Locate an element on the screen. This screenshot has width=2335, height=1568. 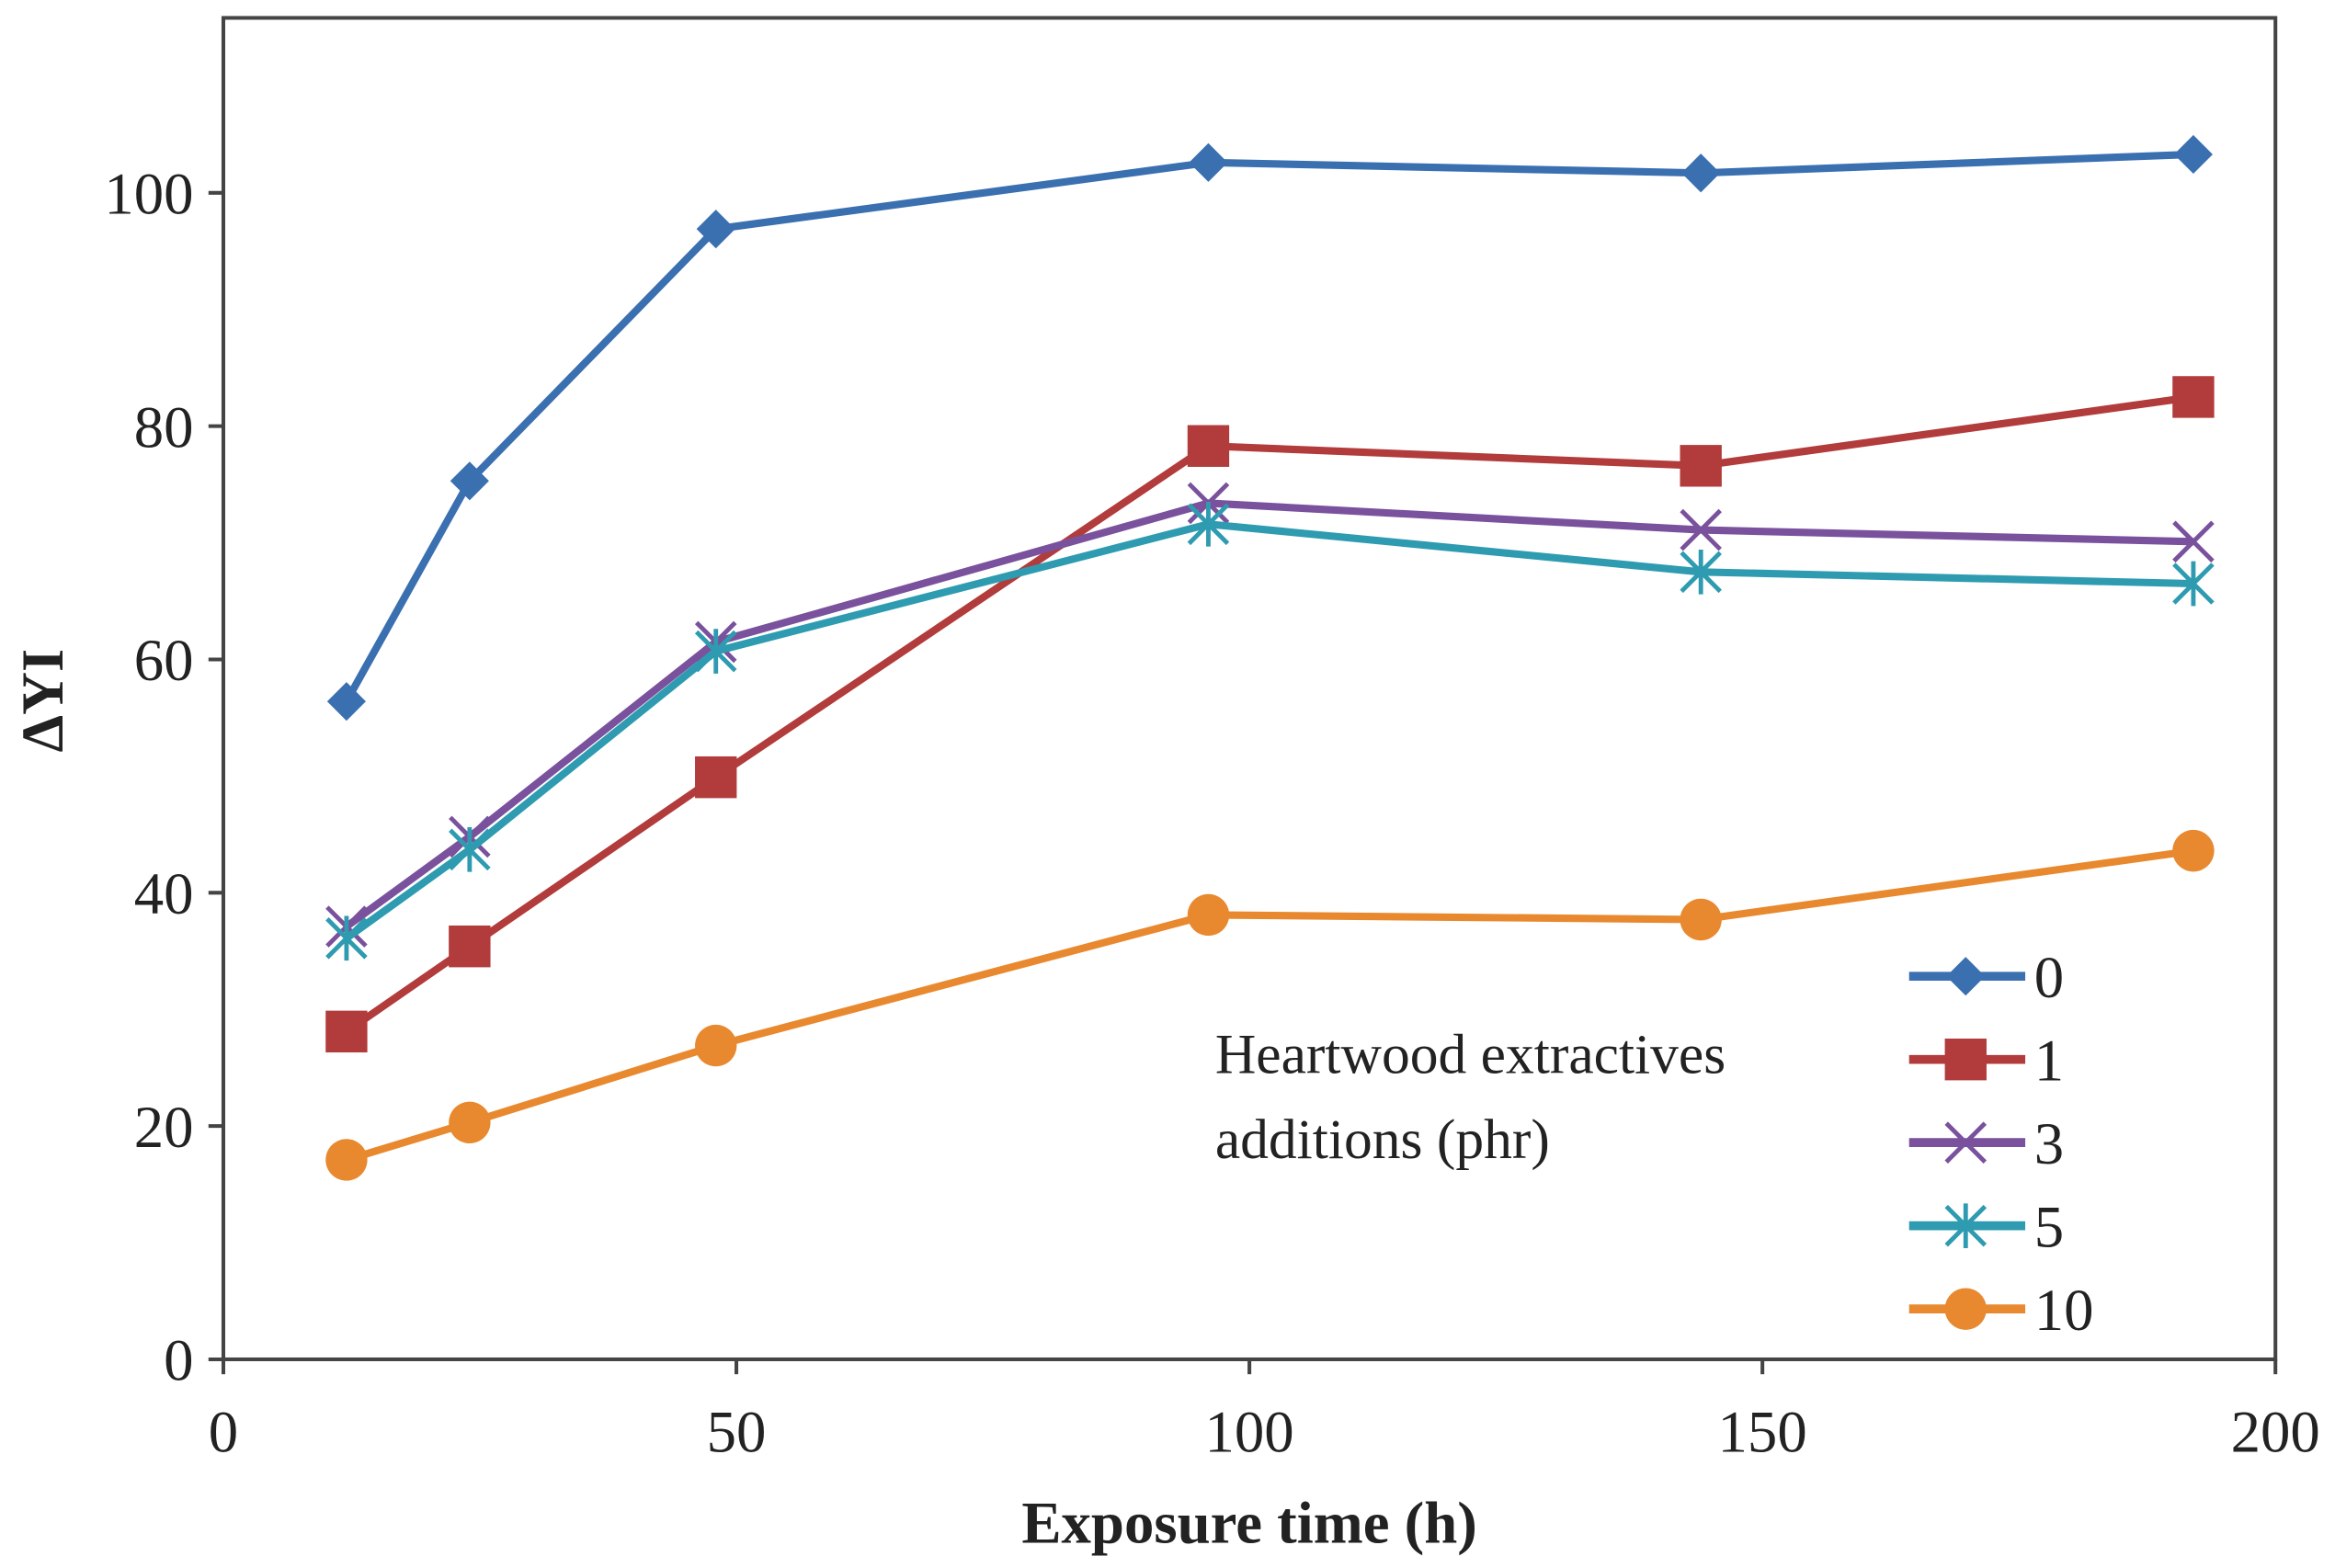
legend-item-0: 0 is located at coordinates (1986, 978).